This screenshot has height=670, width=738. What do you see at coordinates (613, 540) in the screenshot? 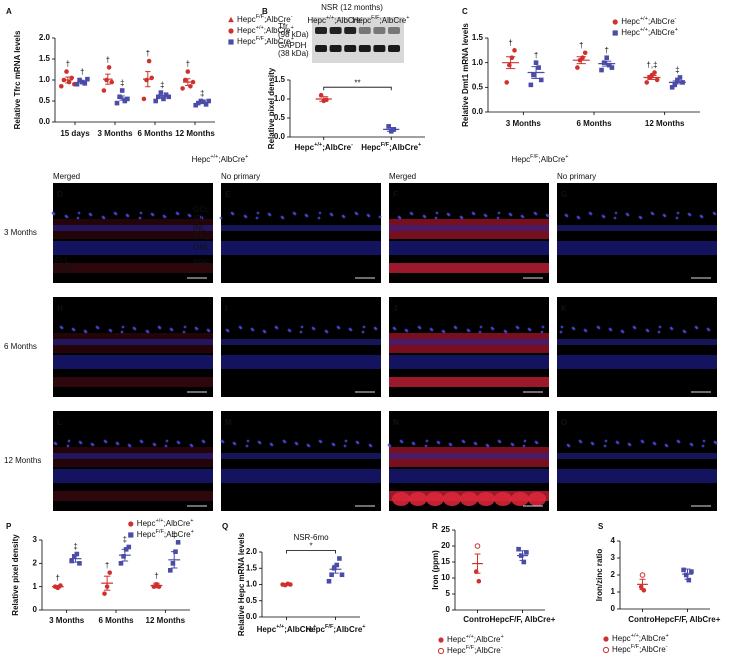
I see `y-tick-label: 4` at bounding box center [613, 540].